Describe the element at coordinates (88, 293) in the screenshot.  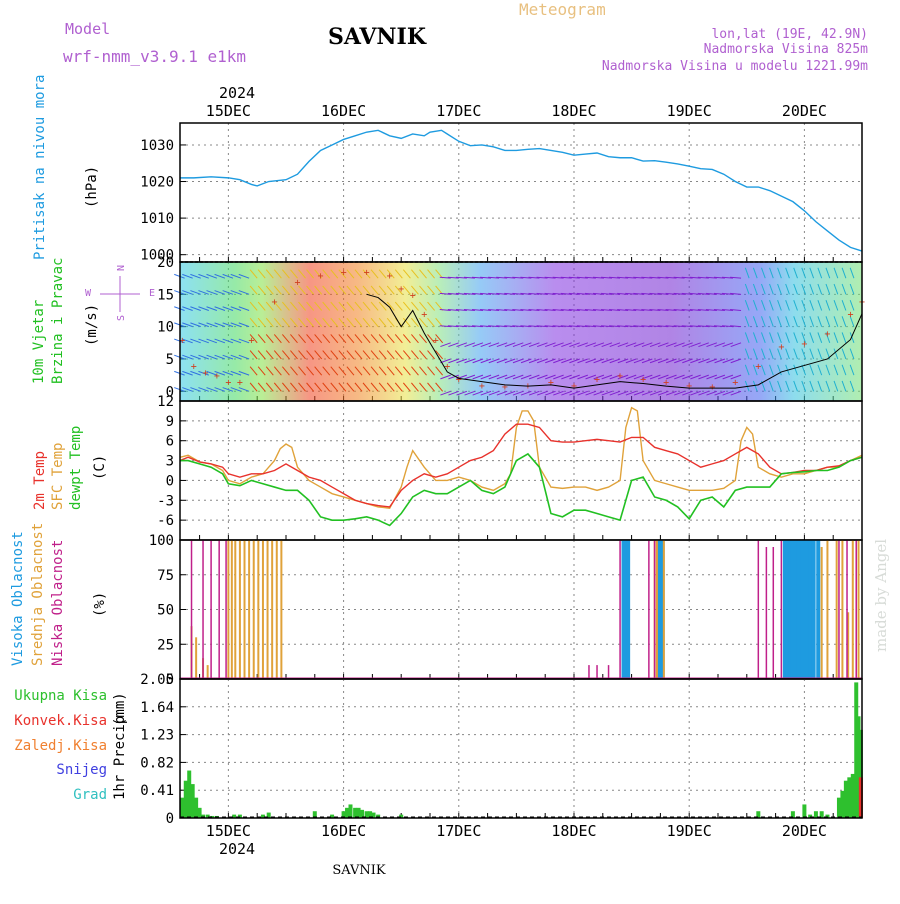
I see `dir-west: W` at that location.